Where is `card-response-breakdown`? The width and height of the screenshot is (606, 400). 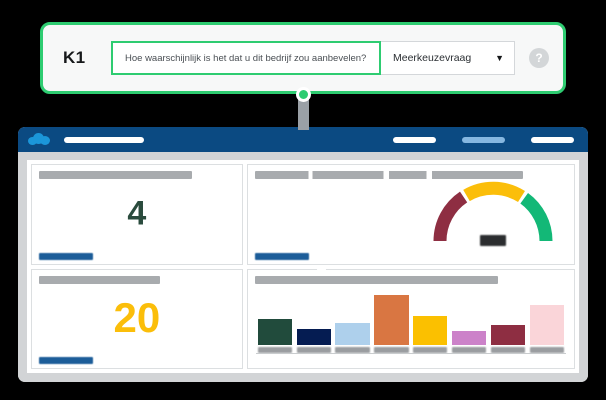
card-response-breakdown is located at coordinates (410, 318).